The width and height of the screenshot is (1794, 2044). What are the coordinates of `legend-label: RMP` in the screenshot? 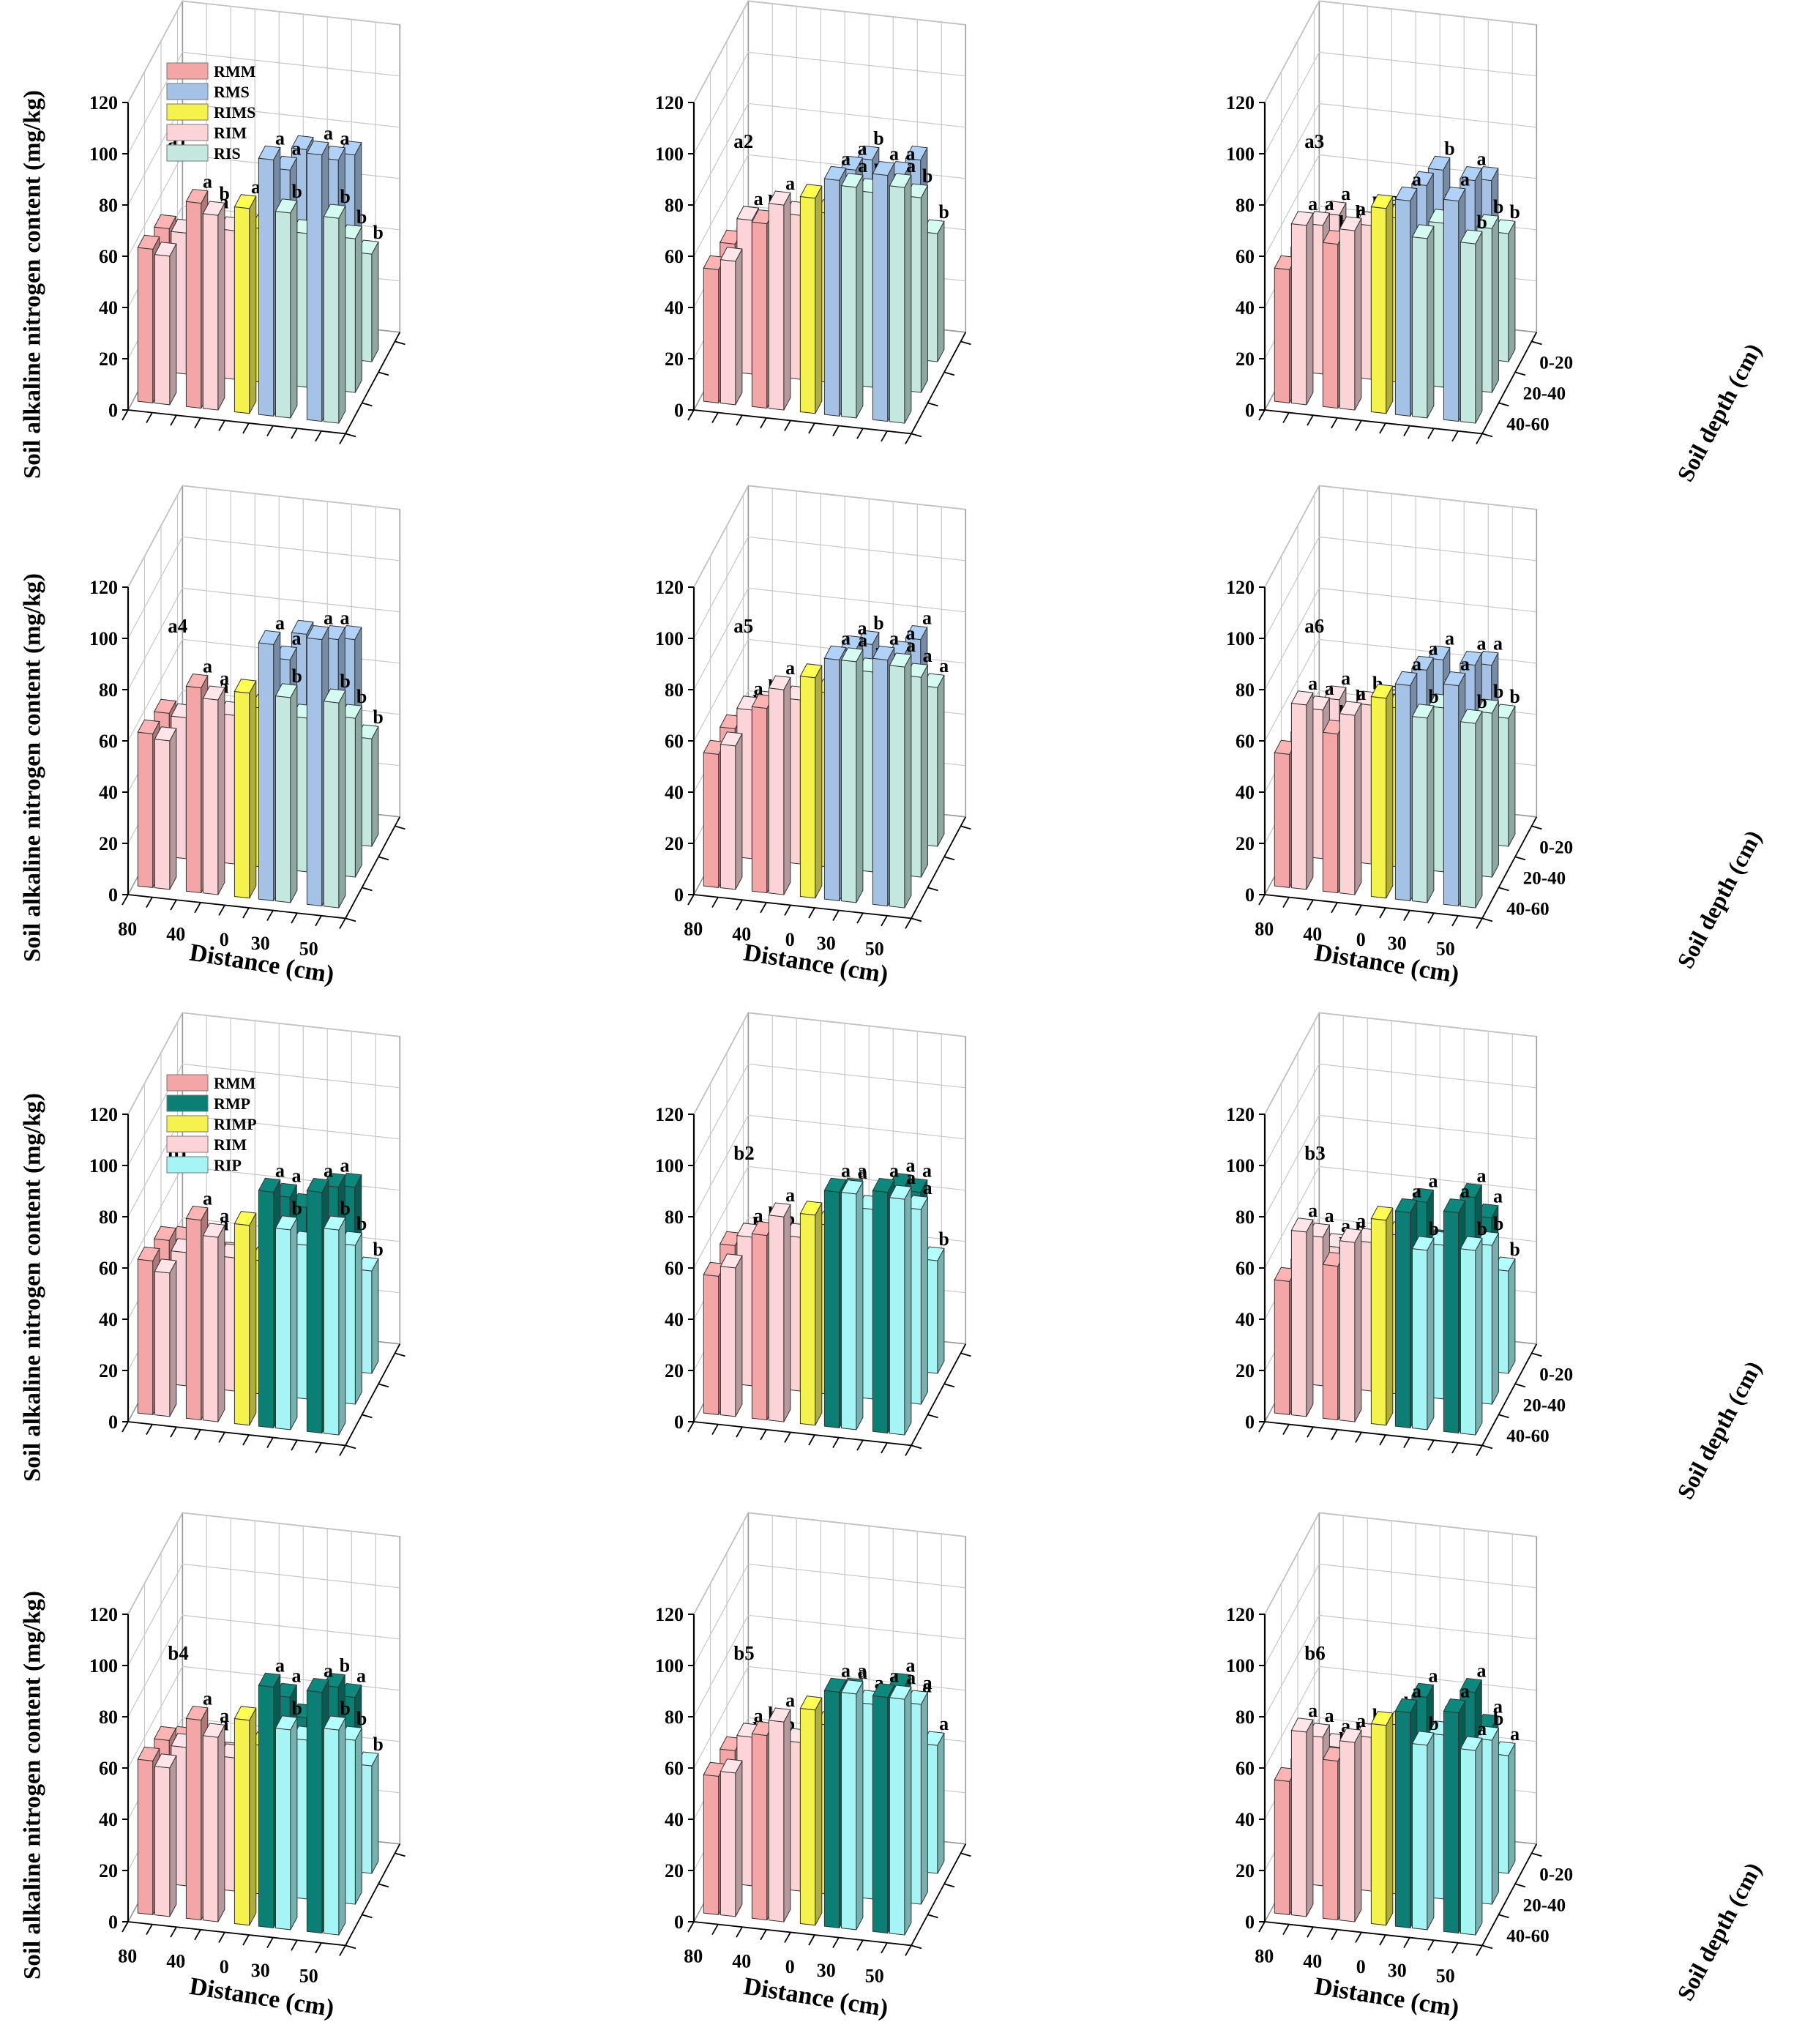 It's located at (232, 1103).